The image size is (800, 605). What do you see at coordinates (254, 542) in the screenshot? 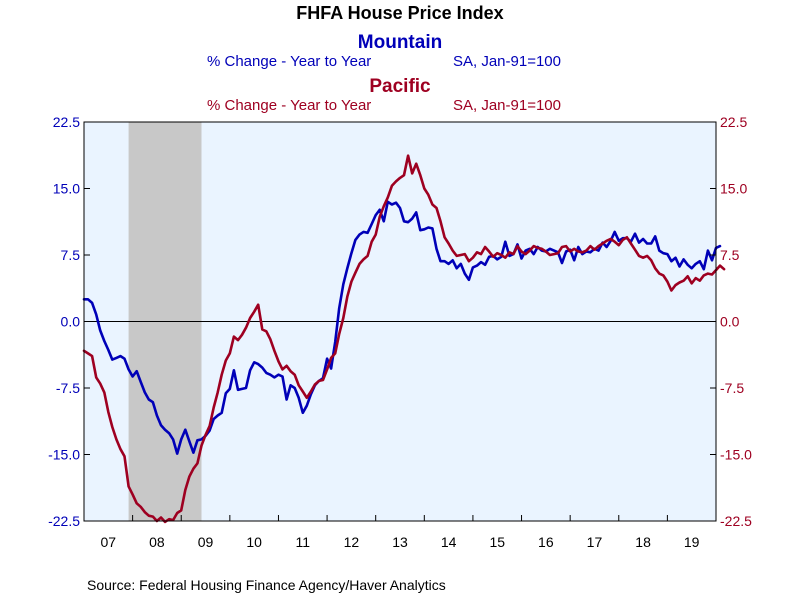
I see `x-tick-label: 10` at bounding box center [254, 542].